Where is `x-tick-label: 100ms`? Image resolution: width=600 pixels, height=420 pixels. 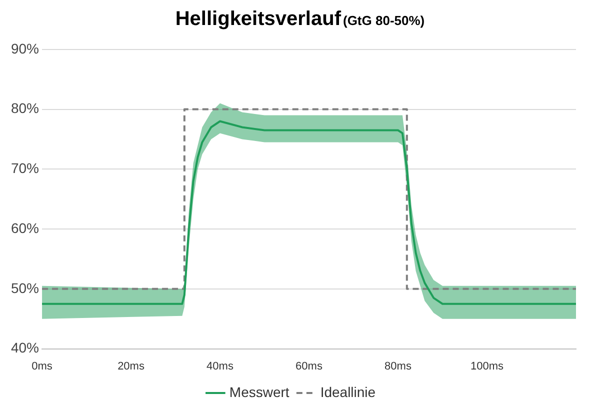
x-tick-label: 100ms is located at coordinates (487, 366).